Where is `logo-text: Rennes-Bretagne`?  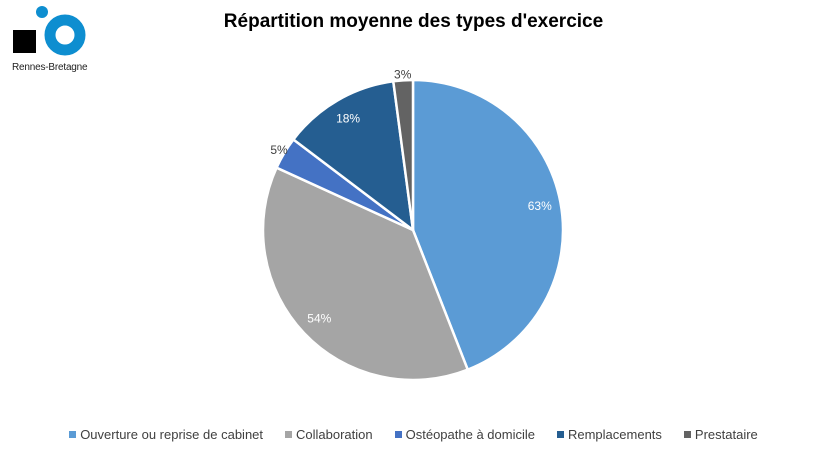 logo-text: Rennes-Bretagne is located at coordinates (50, 67).